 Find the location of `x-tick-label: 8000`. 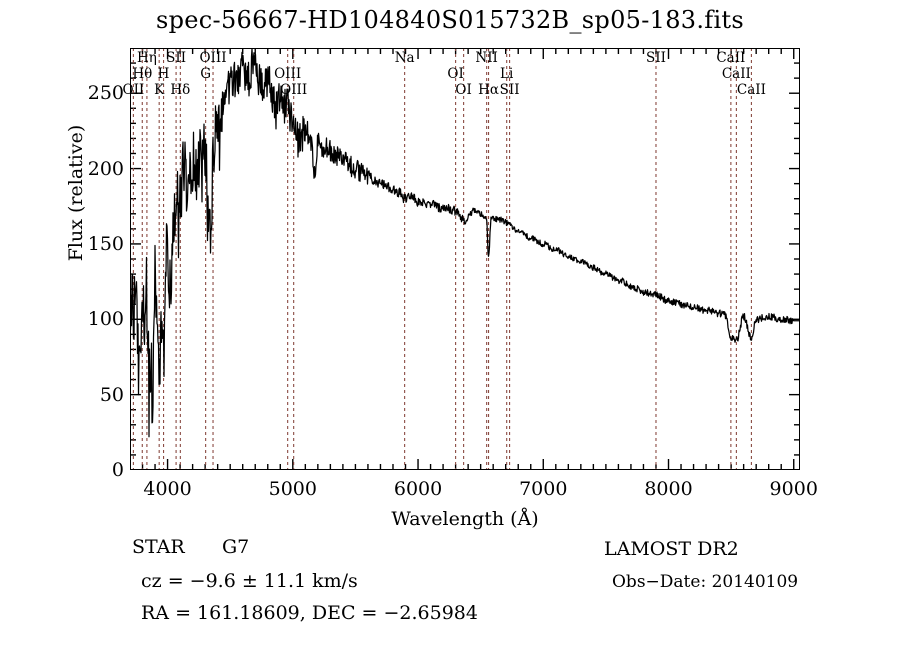

x-tick-label: 8000 is located at coordinates (668, 489).